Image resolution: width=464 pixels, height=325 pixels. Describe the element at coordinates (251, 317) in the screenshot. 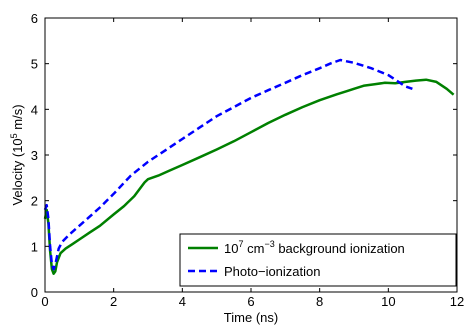

I see `x-axis-label: Time (ns)` at that location.